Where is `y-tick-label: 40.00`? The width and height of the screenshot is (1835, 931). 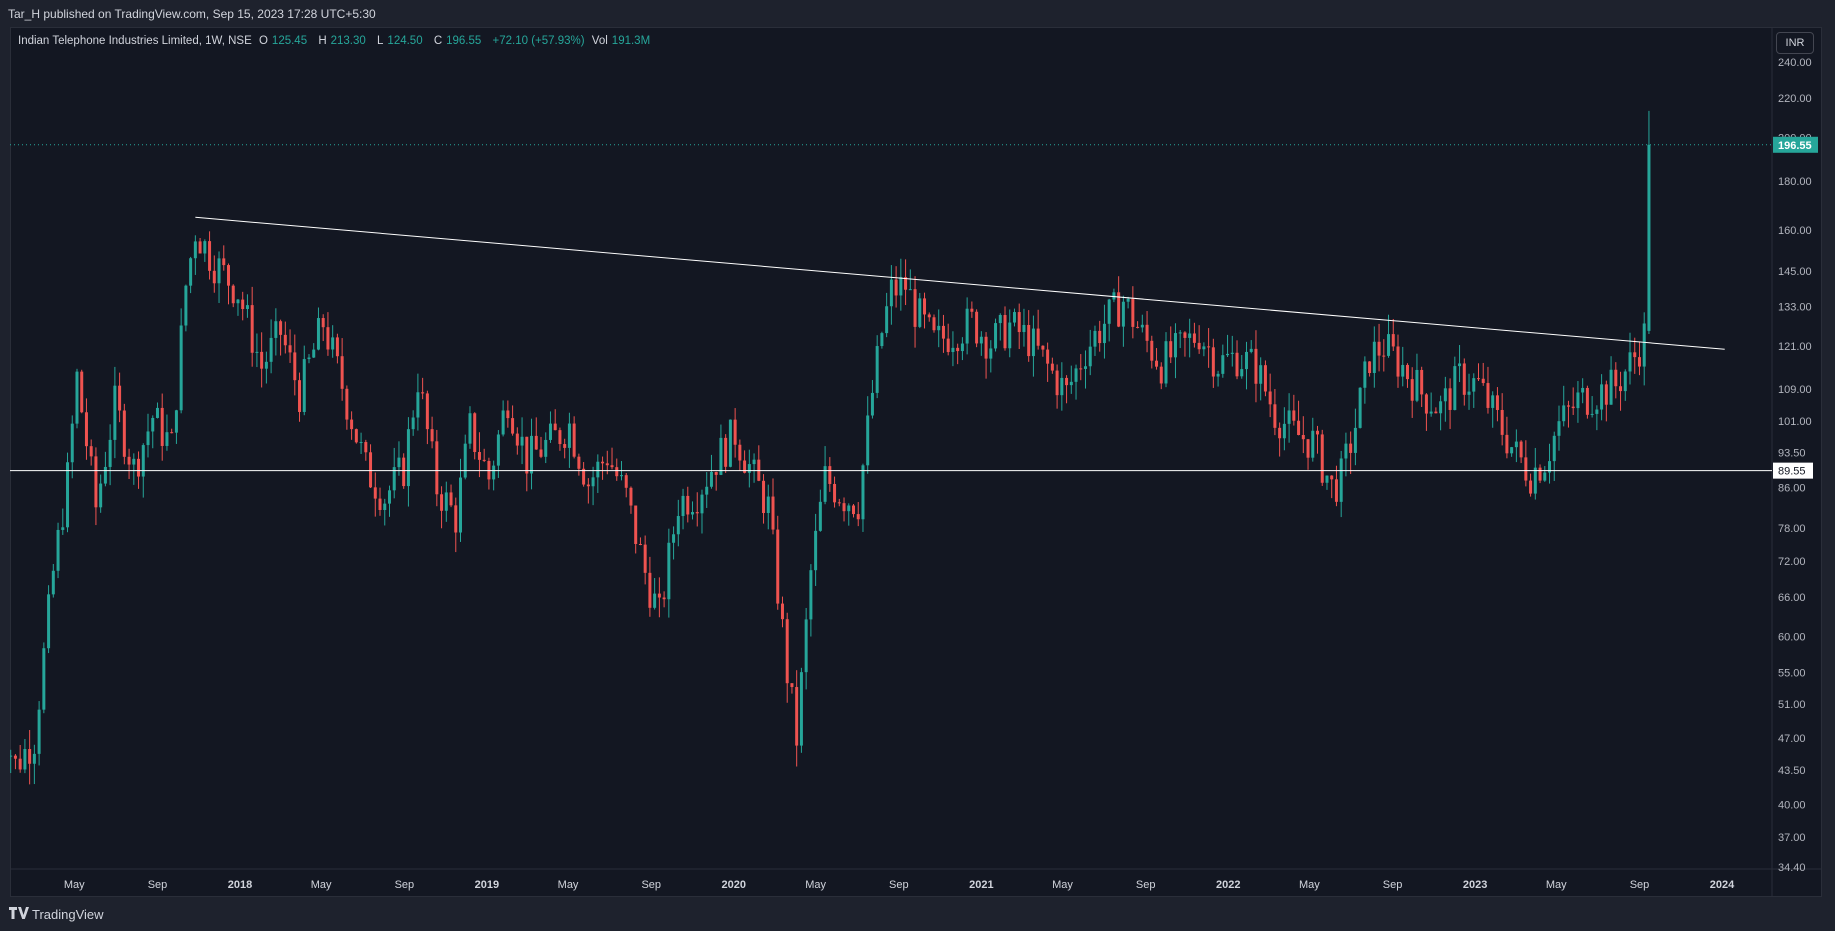 y-tick-label: 40.00 is located at coordinates (1792, 806).